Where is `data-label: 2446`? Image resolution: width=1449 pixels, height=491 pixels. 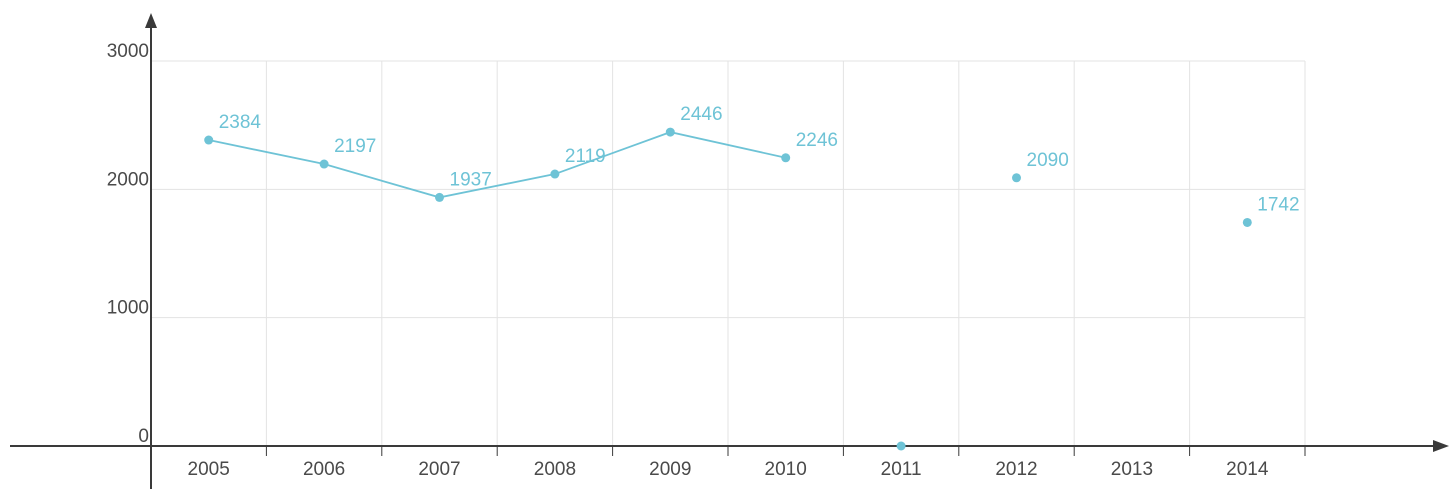
data-label: 2446 is located at coordinates (701, 114).